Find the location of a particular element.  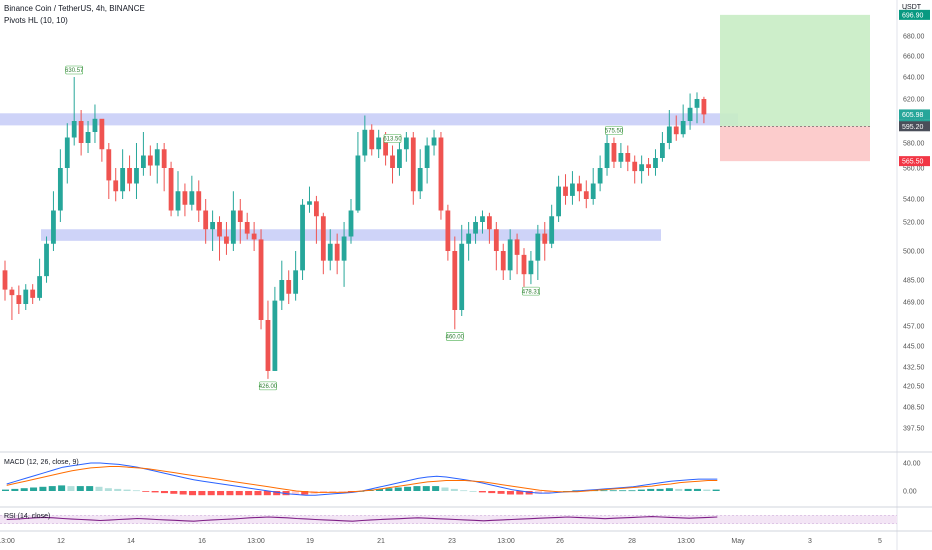

price-tick-label: 485.00 is located at coordinates (914, 281).